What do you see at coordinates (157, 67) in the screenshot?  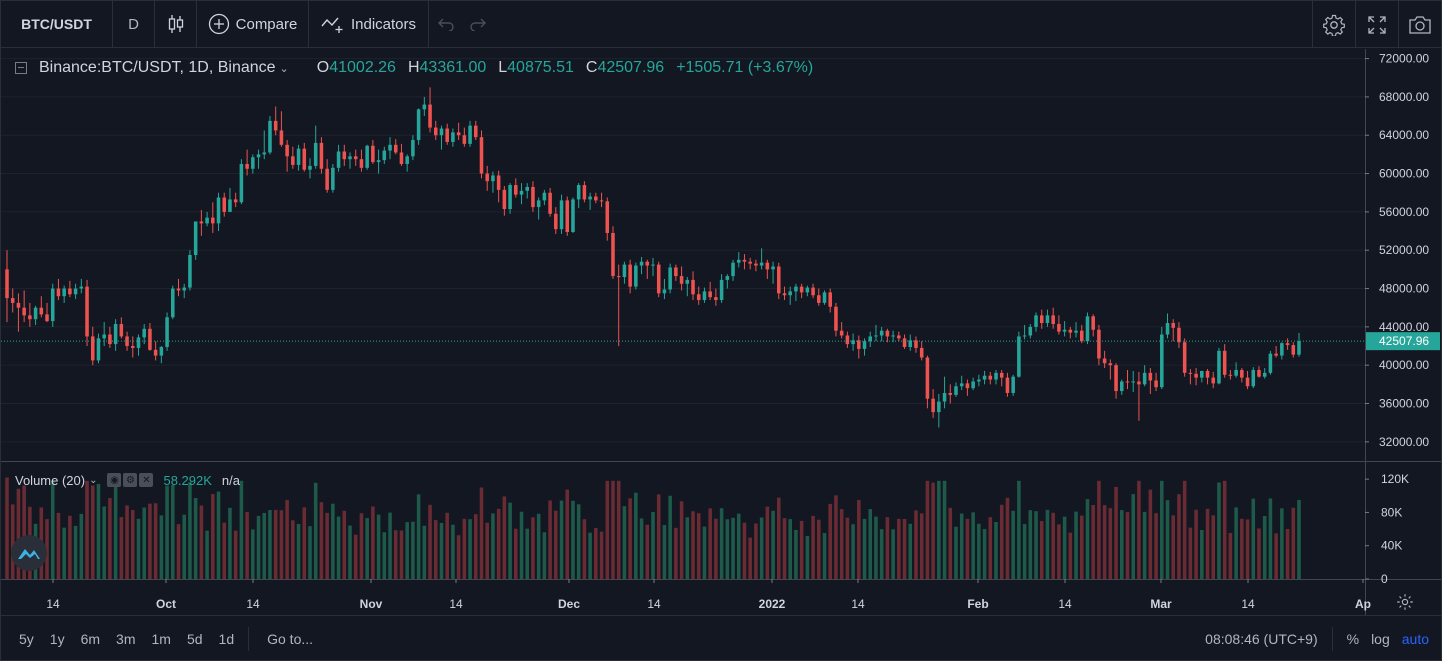 I see `series-title: Binance:BTC/USDT, 1D, Binance` at bounding box center [157, 67].